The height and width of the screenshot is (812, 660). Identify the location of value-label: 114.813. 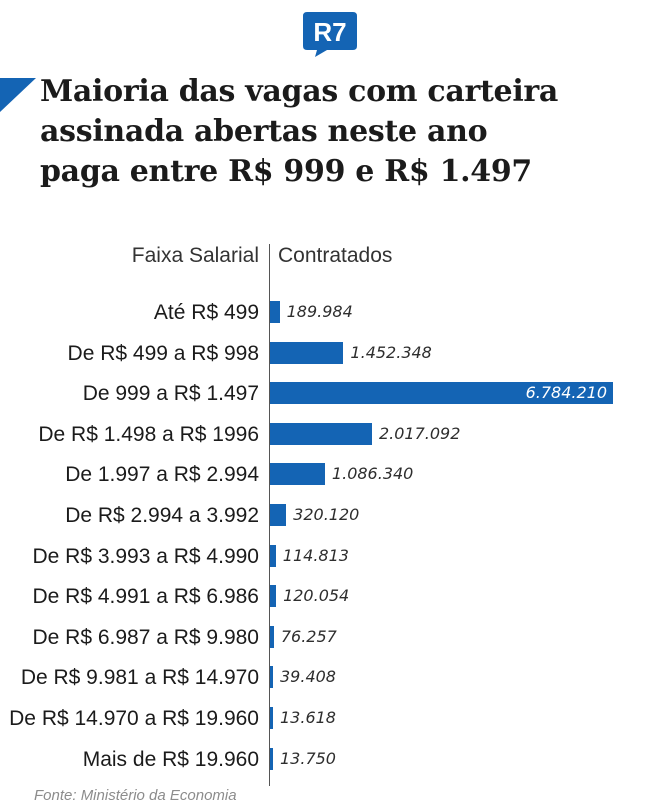
(315, 555).